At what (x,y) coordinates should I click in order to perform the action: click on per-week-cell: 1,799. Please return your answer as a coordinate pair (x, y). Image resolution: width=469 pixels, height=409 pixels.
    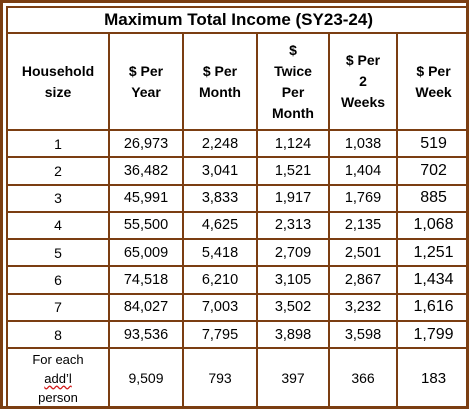
    Looking at the image, I should click on (432, 334).